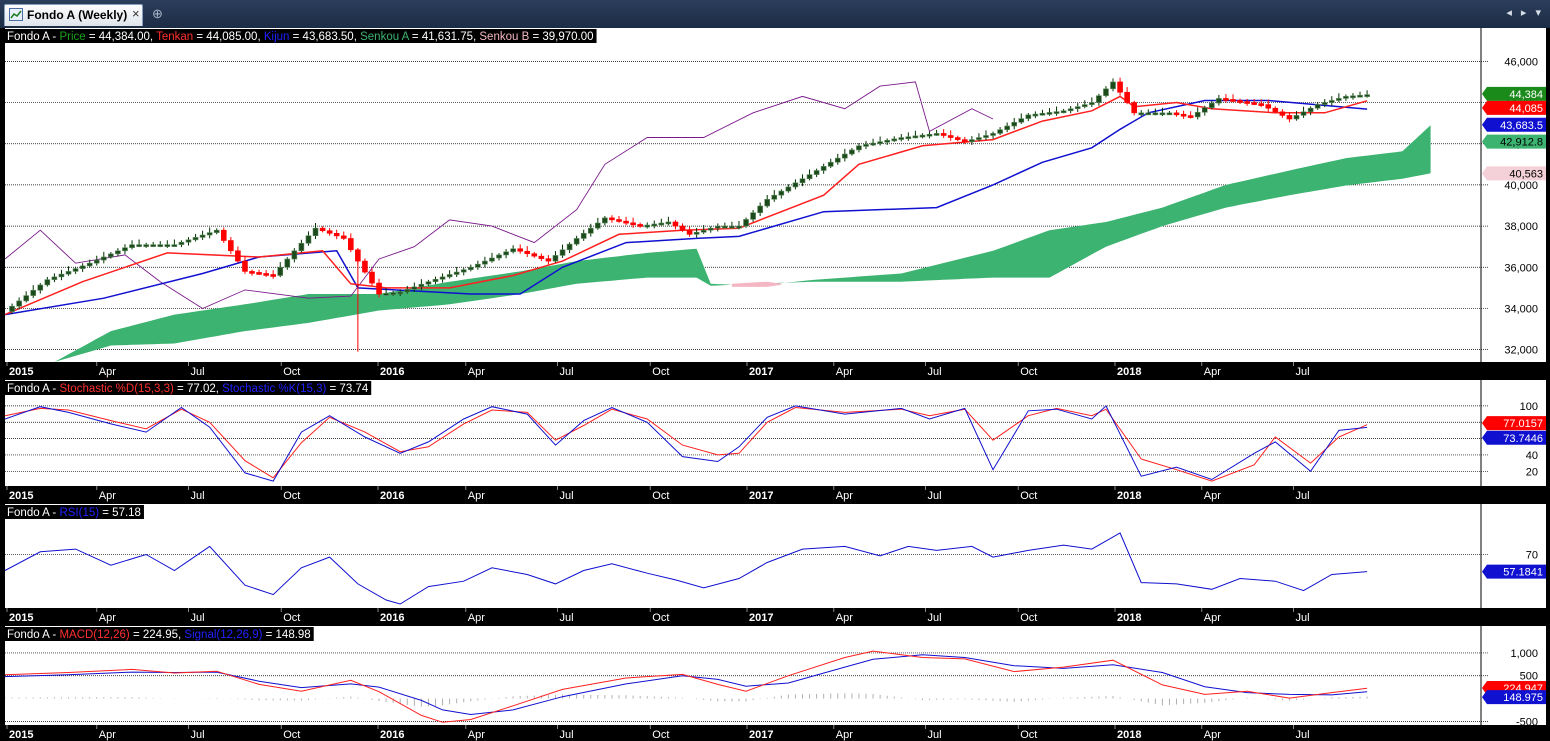 The height and width of the screenshot is (741, 1550). I want to click on value-badge-text: 40,563, so click(1526, 174).